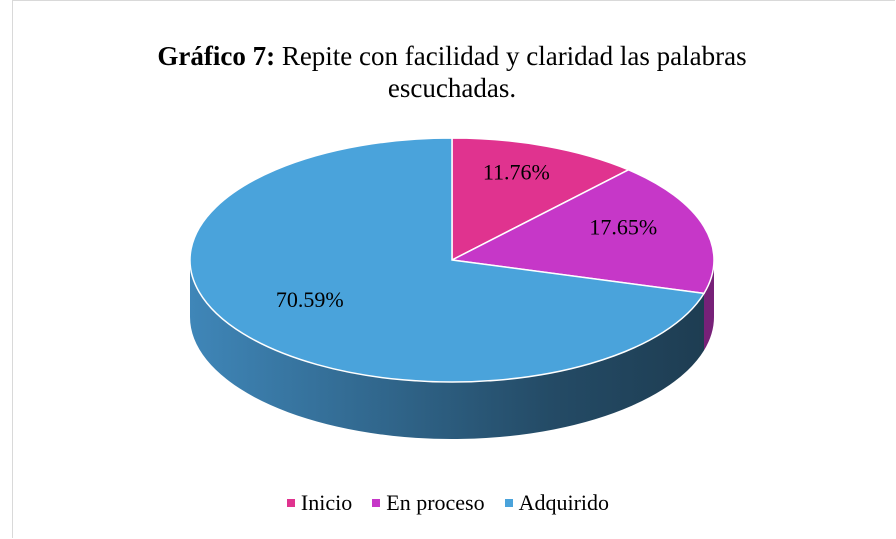 The width and height of the screenshot is (896, 539). Describe the element at coordinates (623, 226) in the screenshot. I see `data-label: 17.65%` at that location.